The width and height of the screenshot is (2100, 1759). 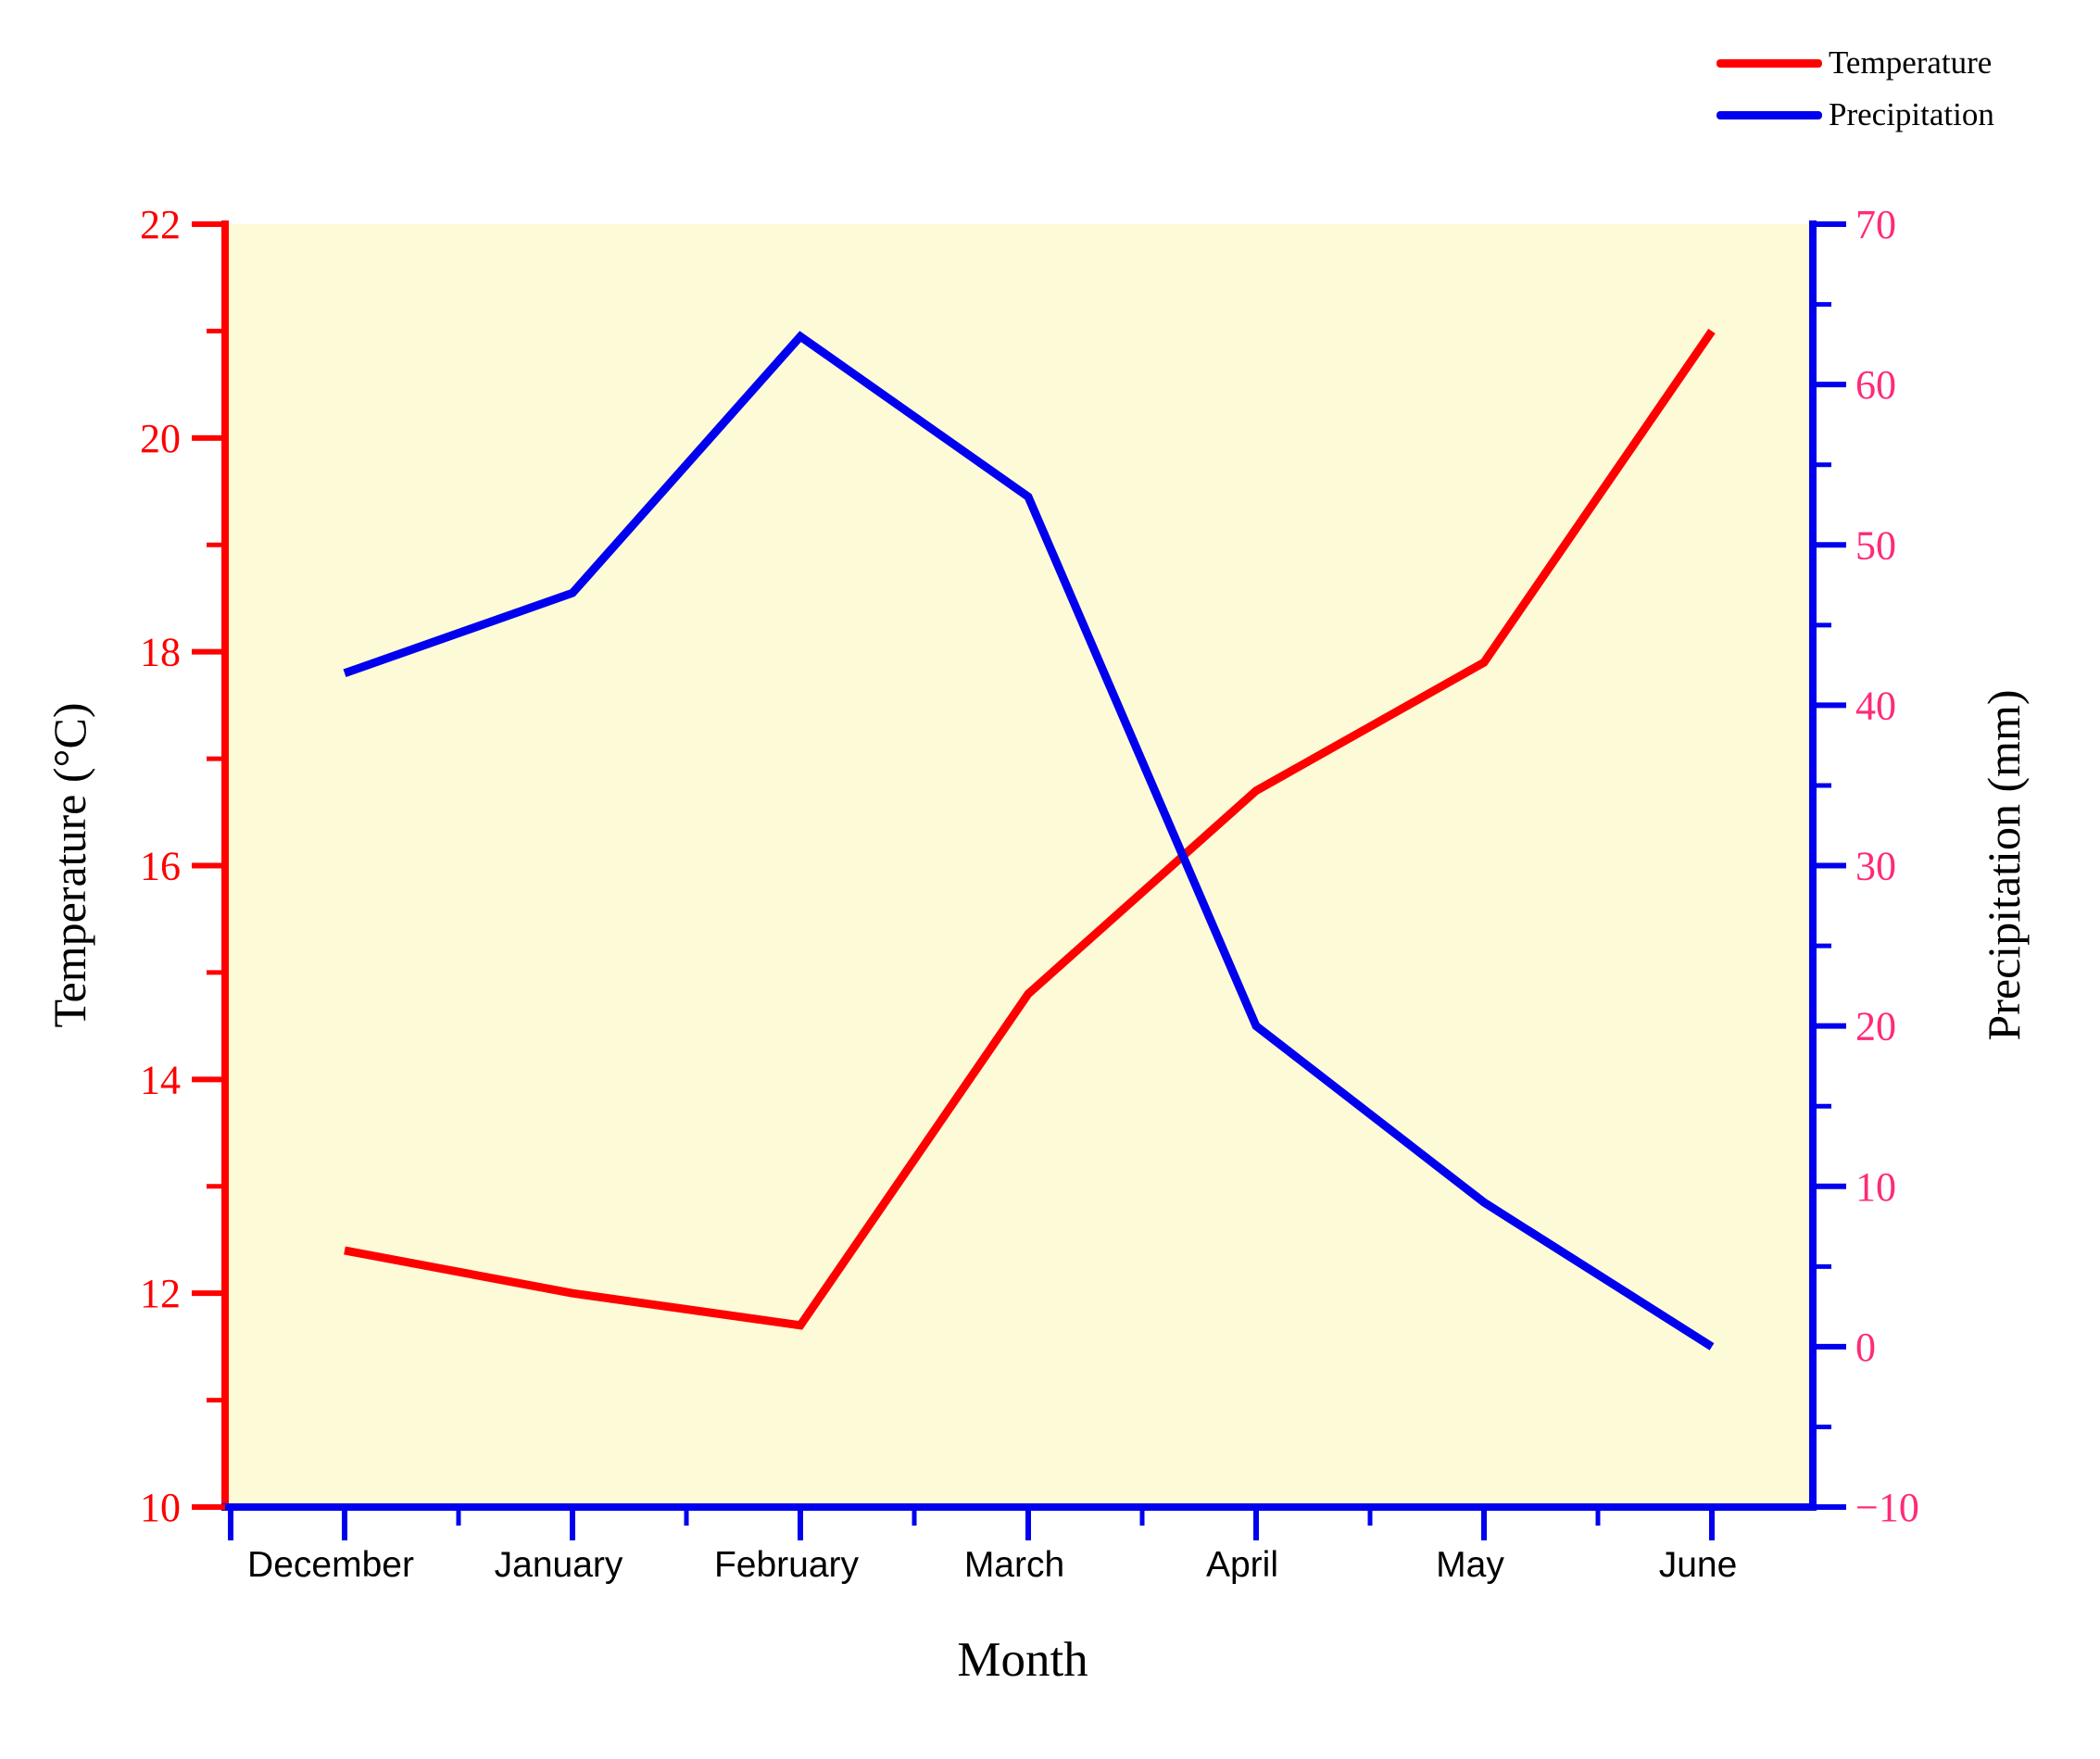 I want to click on right-tick-label: 30, so click(x=1875, y=866).